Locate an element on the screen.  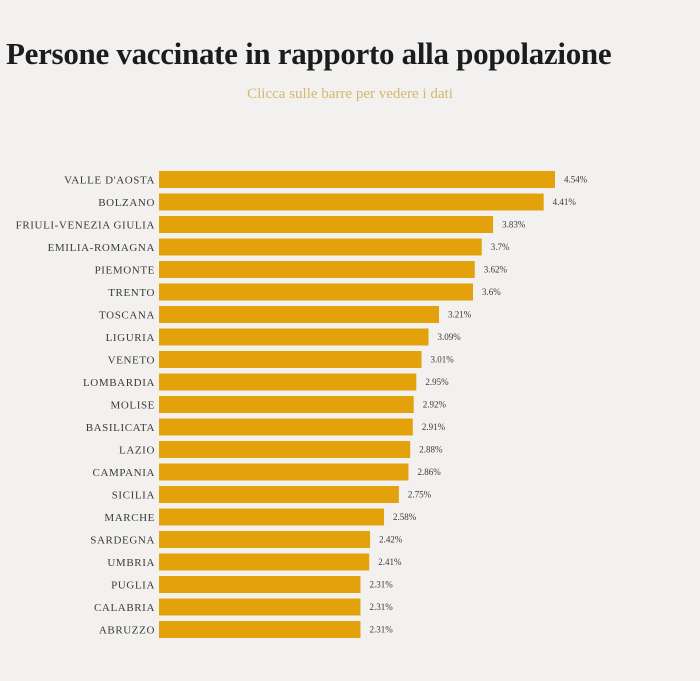
category-label: ABRUZZO is located at coordinates (127, 631).